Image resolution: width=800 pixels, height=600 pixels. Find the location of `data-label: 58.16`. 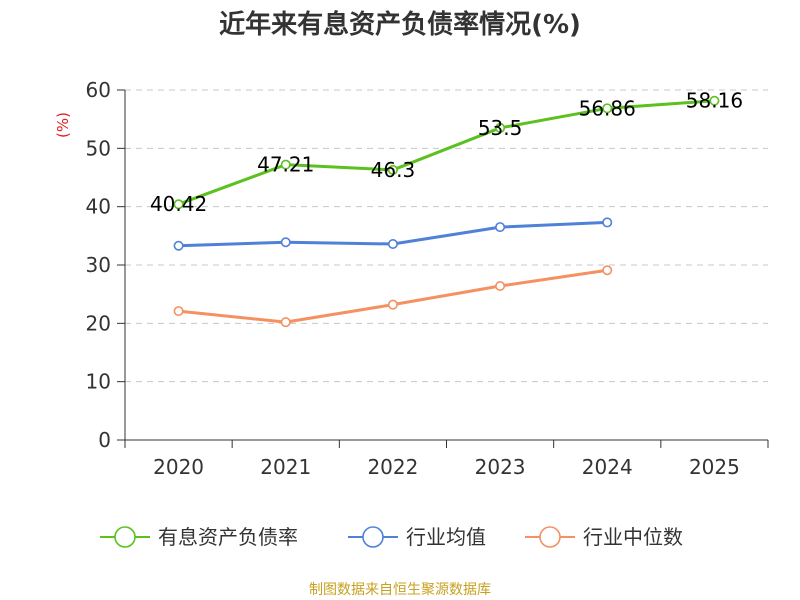

data-label: 58.16 is located at coordinates (714, 101).